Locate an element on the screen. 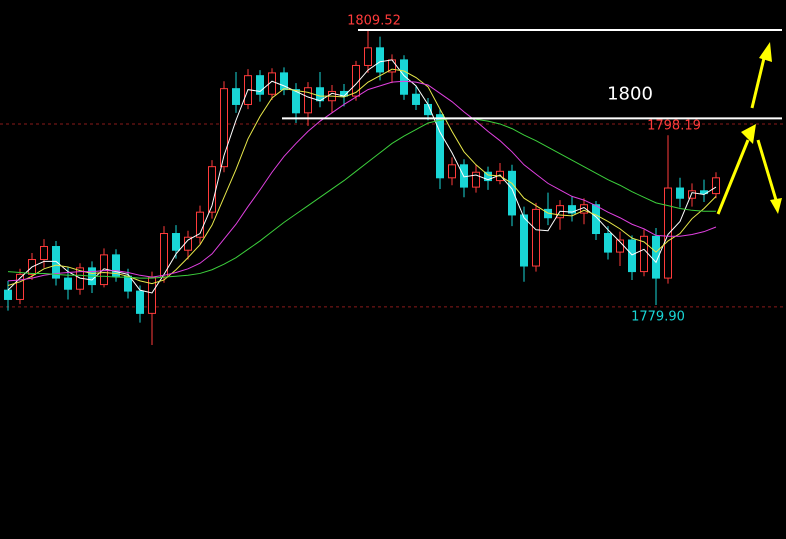 Image resolution: width=786 pixels, height=539 pixels. arrow-down-head is located at coordinates (776, 206).